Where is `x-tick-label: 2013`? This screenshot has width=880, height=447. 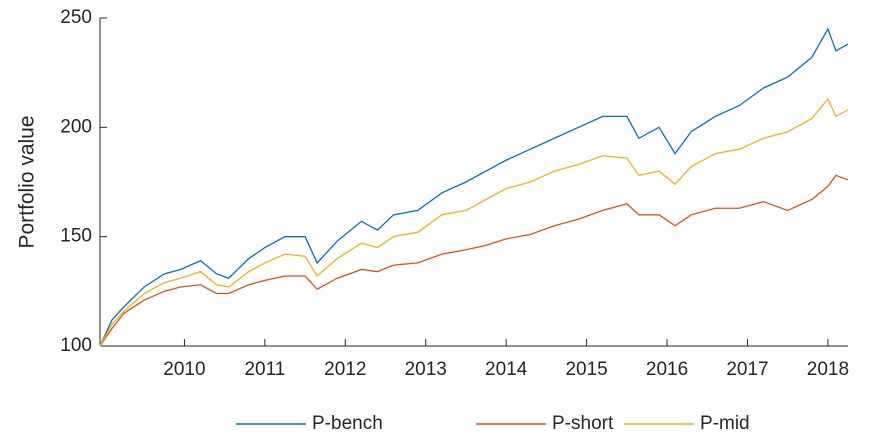
x-tick-label: 2013 is located at coordinates (426, 369).